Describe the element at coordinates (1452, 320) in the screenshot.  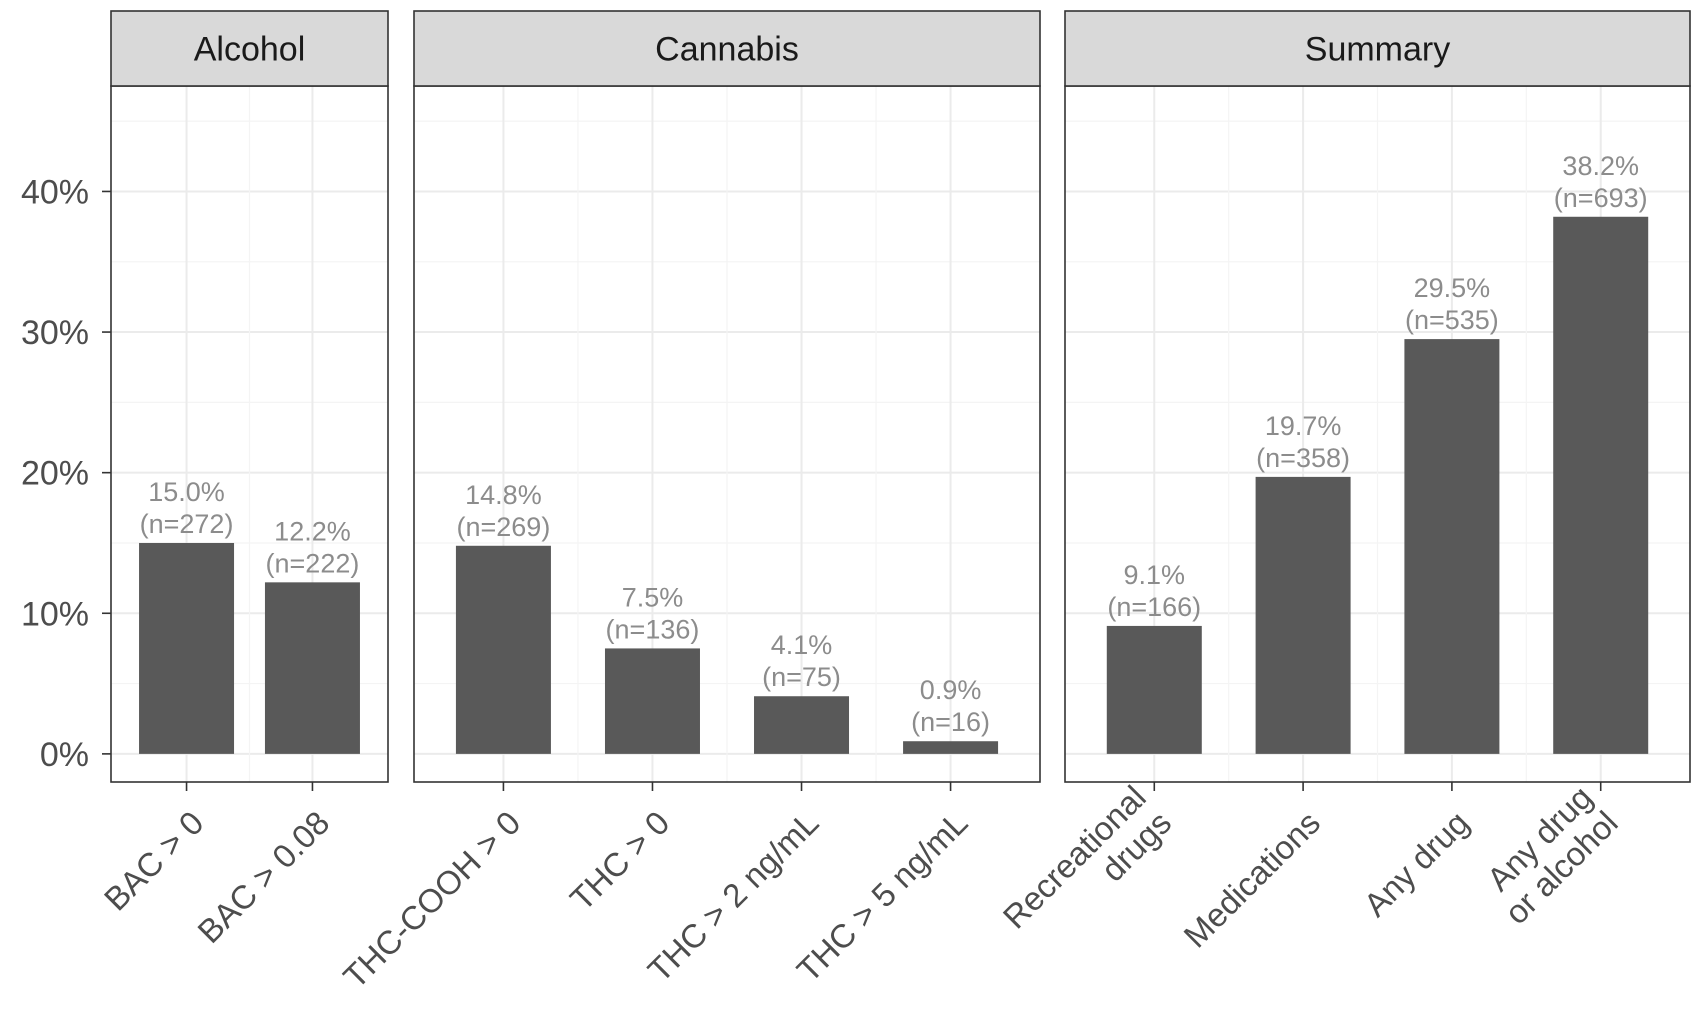
I see `bar-count-label: (n=535)` at that location.